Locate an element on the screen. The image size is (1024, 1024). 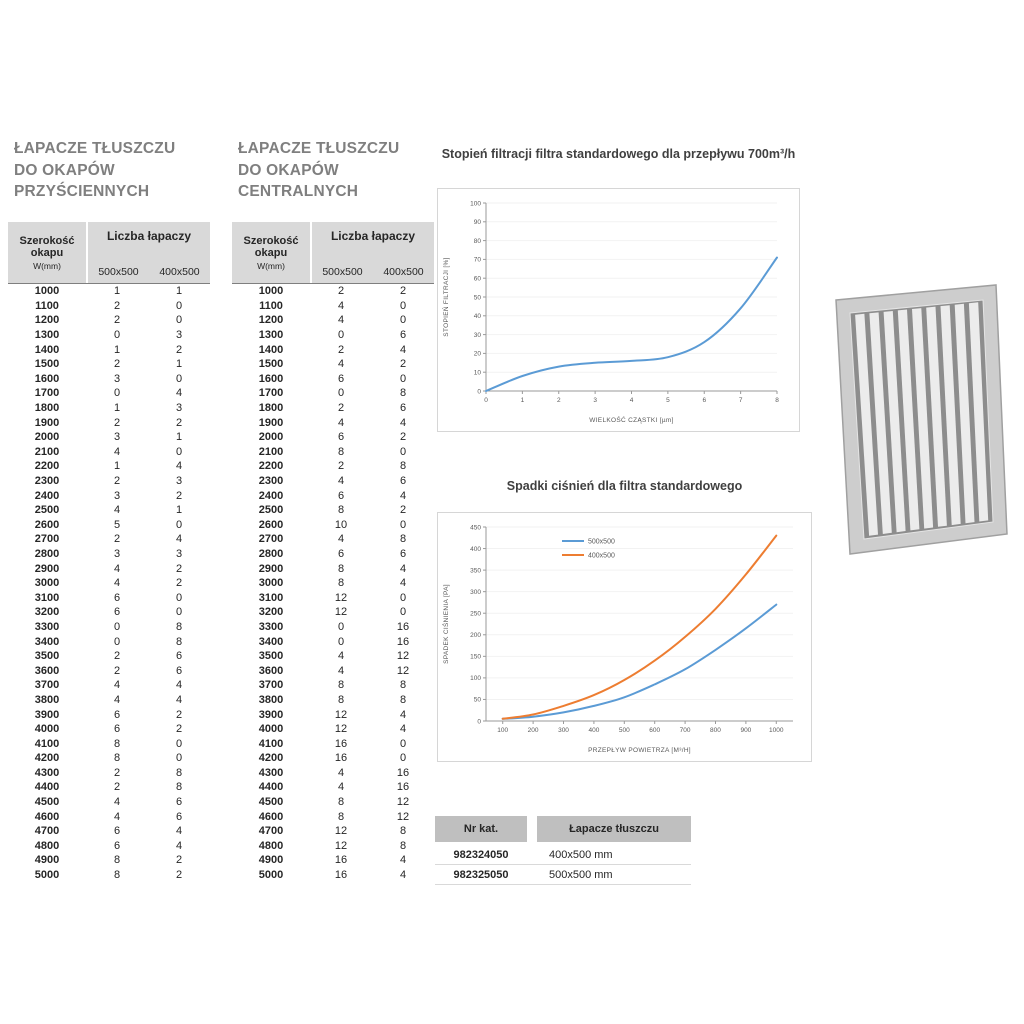
table-row: 3000 8 4 is located at coordinates (333, 583).